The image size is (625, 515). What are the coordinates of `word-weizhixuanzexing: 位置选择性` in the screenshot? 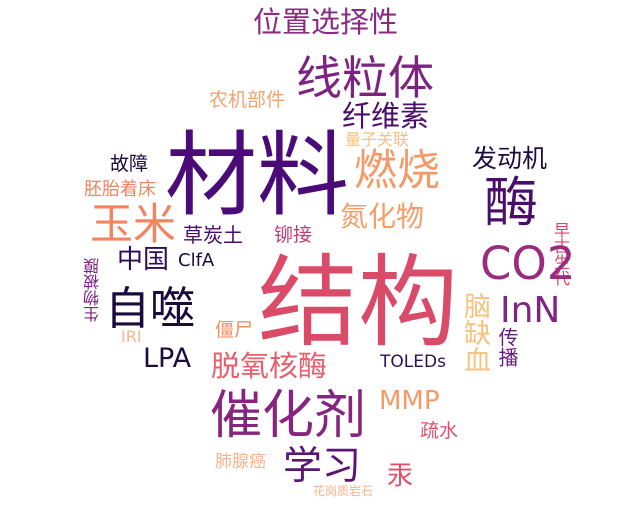 It's located at (326, 22).